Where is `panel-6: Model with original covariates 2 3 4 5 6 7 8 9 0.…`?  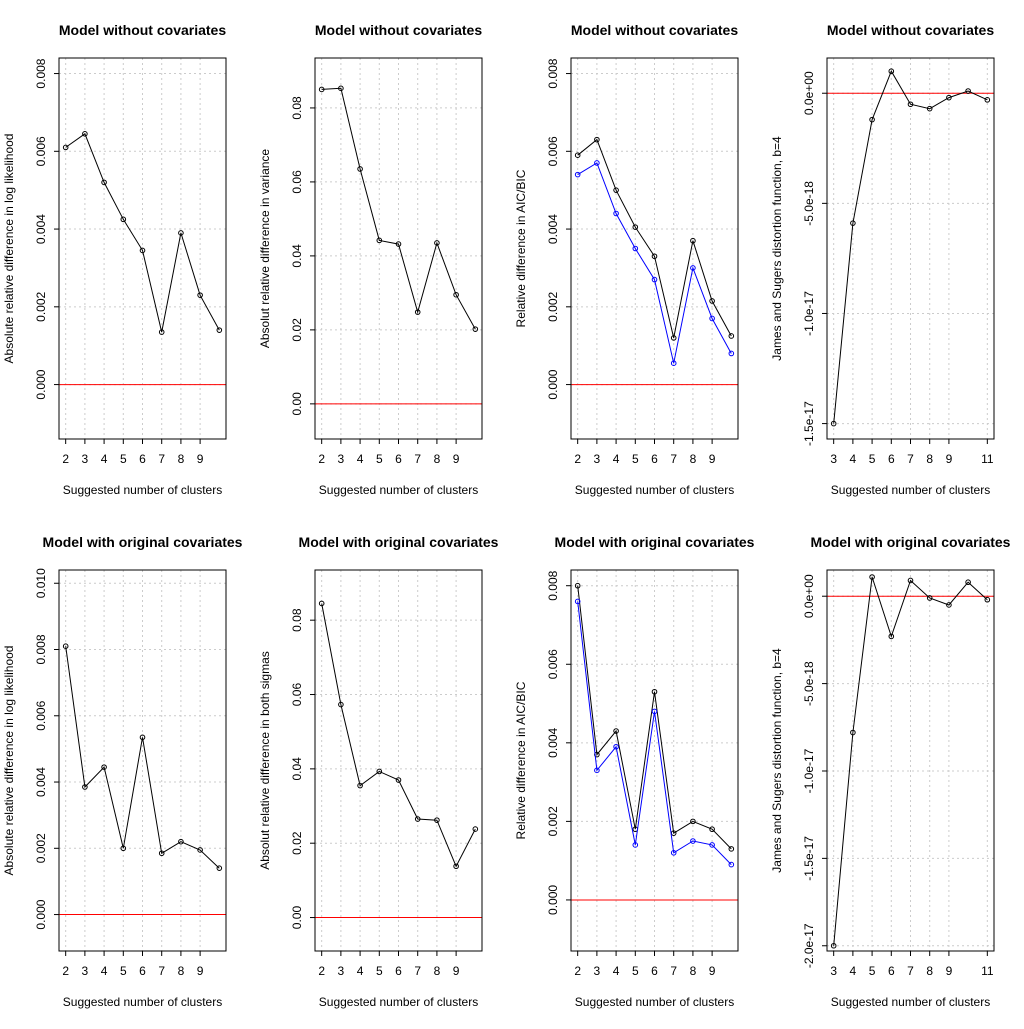
panel-6: Model with original covariates 2 3 4 5 6 7 8 9 0.… is located at coordinates (378, 771).